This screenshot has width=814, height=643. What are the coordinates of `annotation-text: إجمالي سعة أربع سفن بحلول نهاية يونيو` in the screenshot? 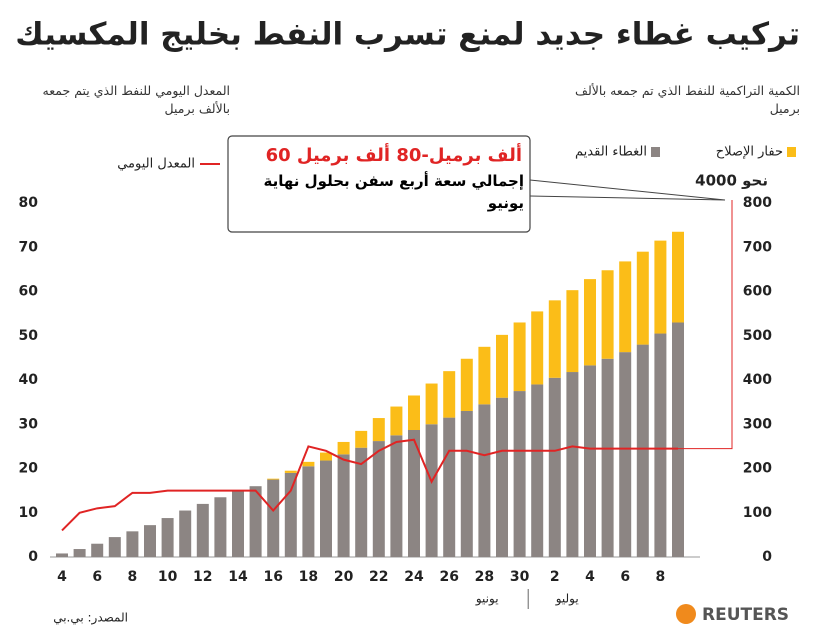 It's located at (393, 192).